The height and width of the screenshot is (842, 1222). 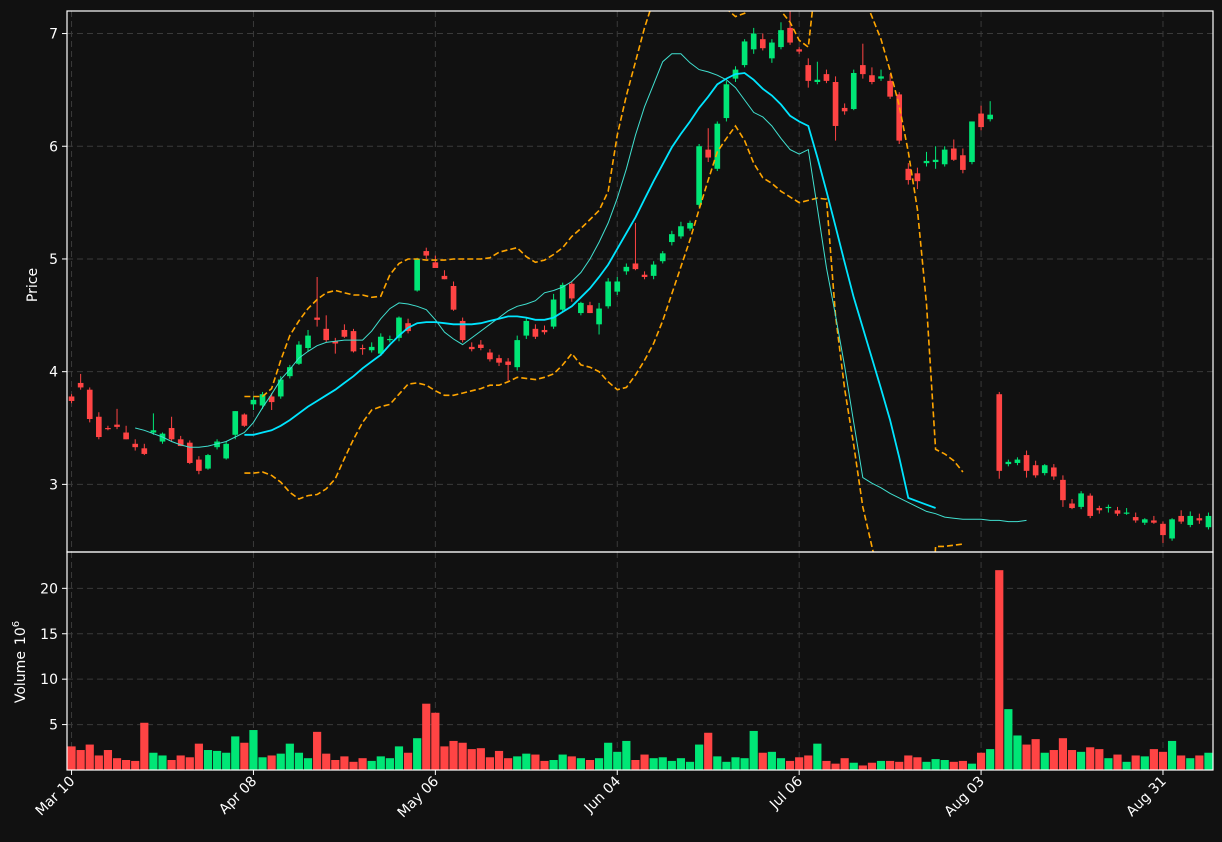 What do you see at coordinates (49, 589) in the screenshot?
I see `volume-tick-label: 20` at bounding box center [49, 589].